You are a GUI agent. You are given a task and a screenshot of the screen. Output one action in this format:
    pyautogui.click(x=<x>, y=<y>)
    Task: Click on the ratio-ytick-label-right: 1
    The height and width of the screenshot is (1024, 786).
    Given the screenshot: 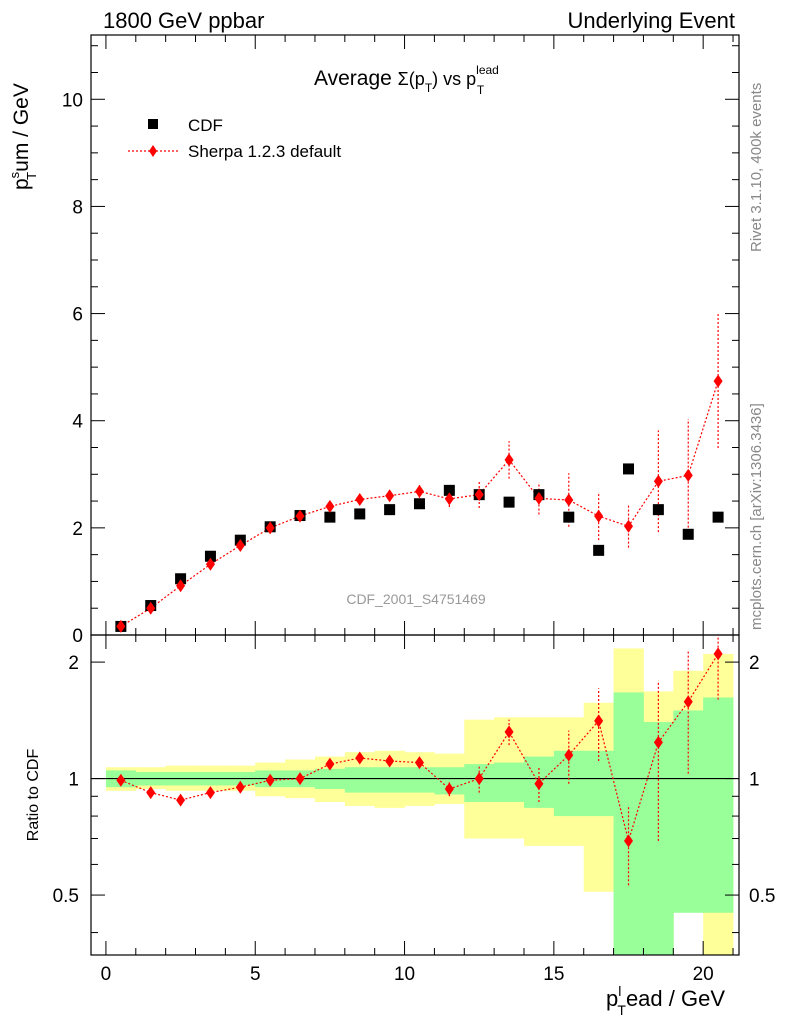 What is the action you would take?
    pyautogui.click(x=754, y=780)
    